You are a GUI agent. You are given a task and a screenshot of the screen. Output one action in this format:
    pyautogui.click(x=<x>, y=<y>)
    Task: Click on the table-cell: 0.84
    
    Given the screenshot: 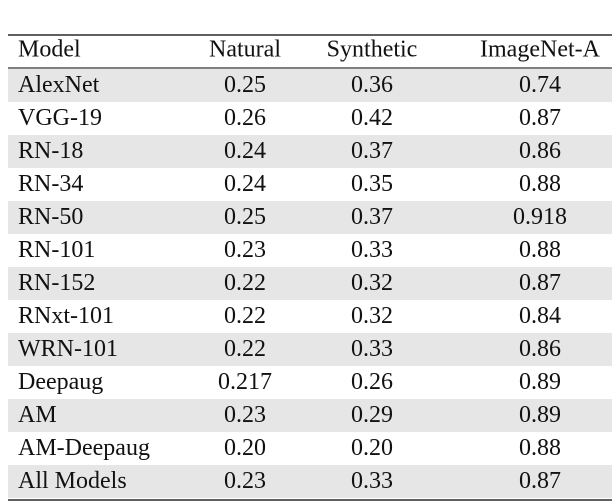 What is the action you would take?
    pyautogui.click(x=540, y=316)
    